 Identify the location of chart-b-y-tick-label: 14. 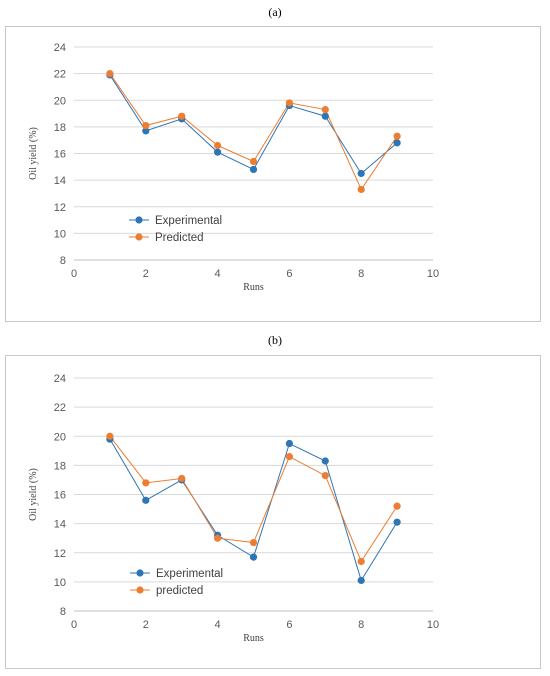
(60, 525).